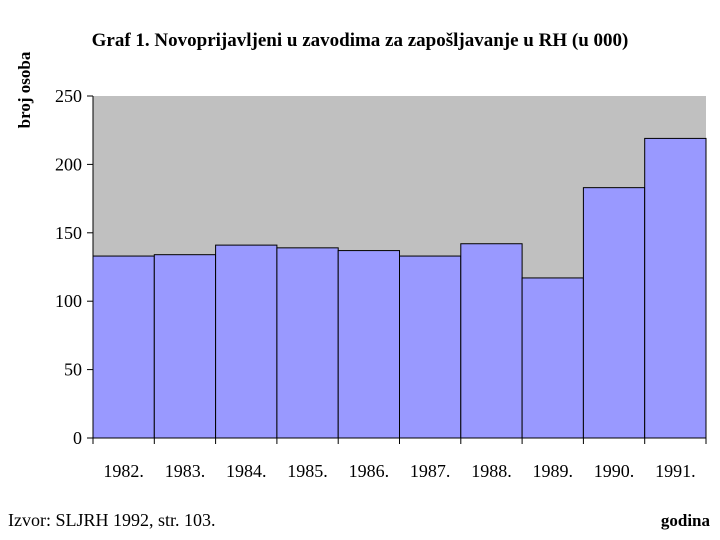 This screenshot has height=540, width=720. I want to click on y-tick-label: 250, so click(68, 96).